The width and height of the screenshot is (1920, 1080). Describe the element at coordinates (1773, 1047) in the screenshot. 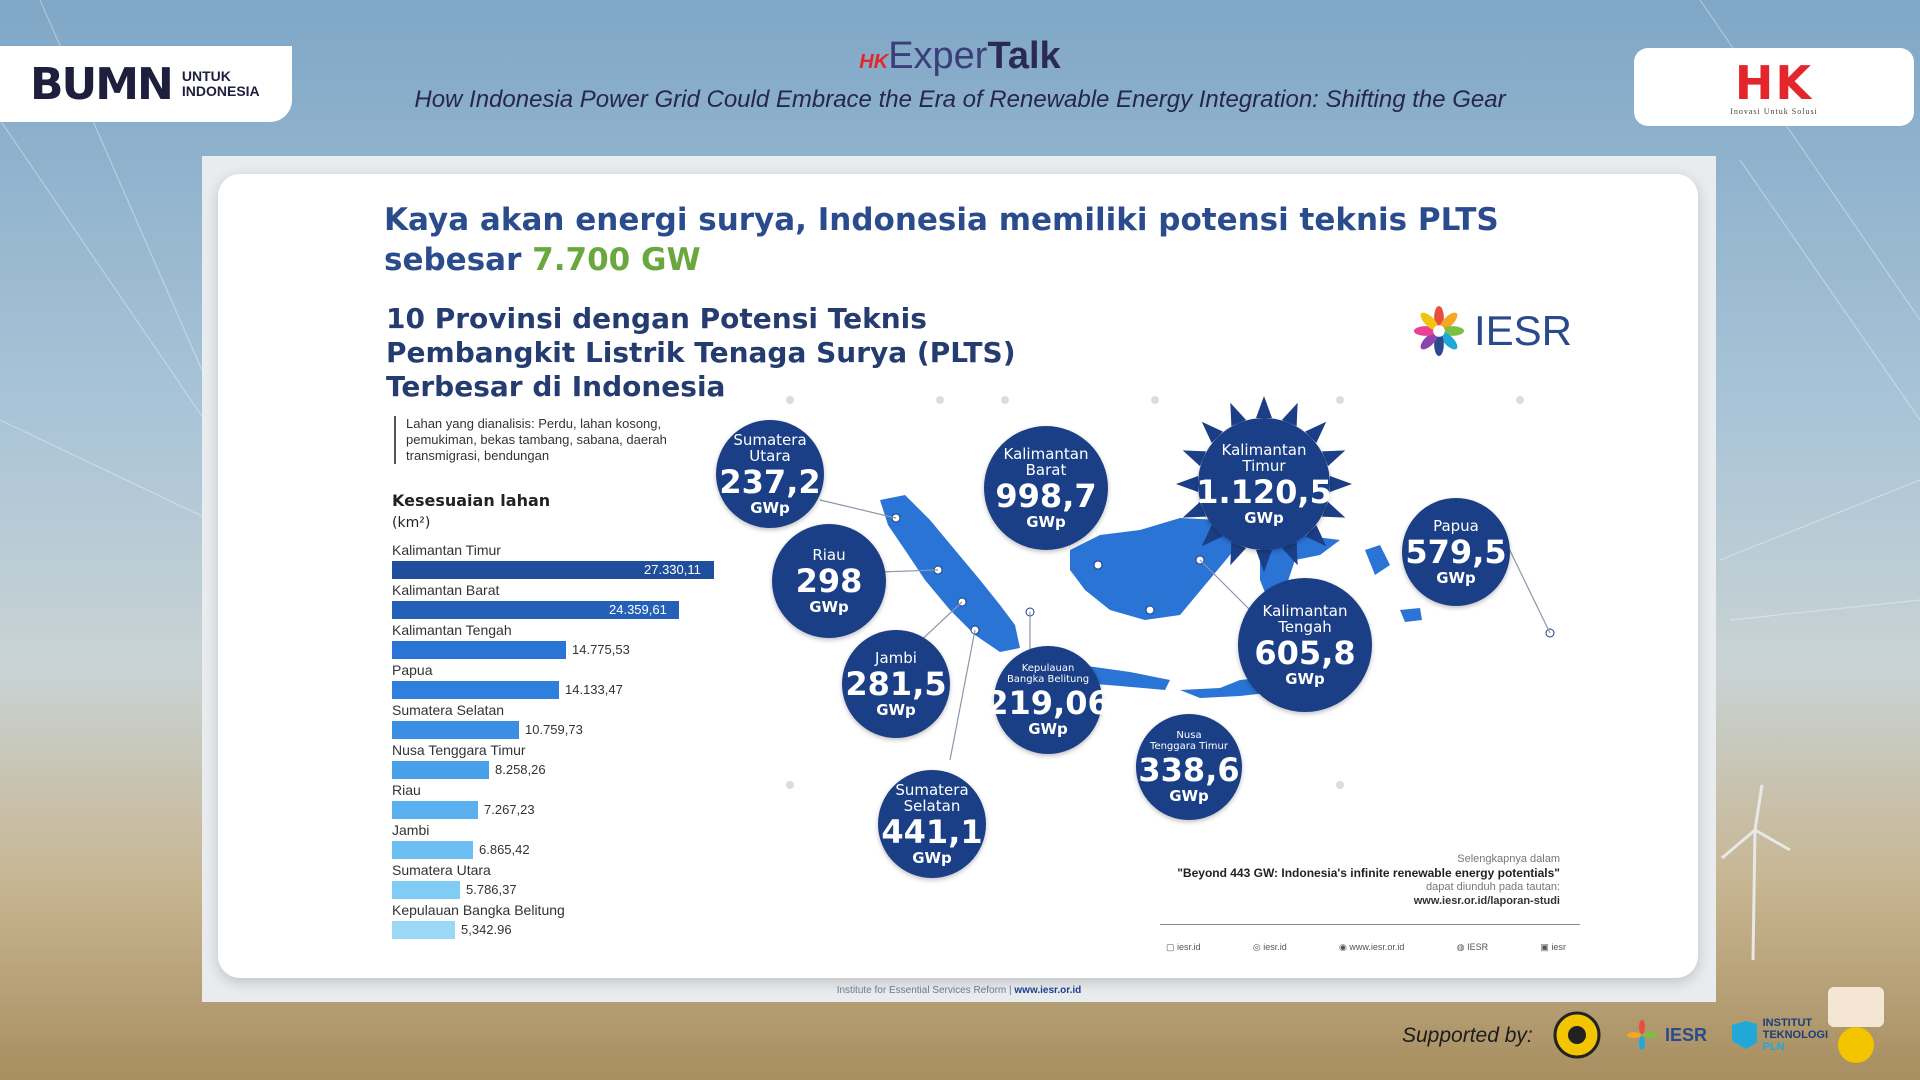

I see `itpln-text-3: PLN` at that location.